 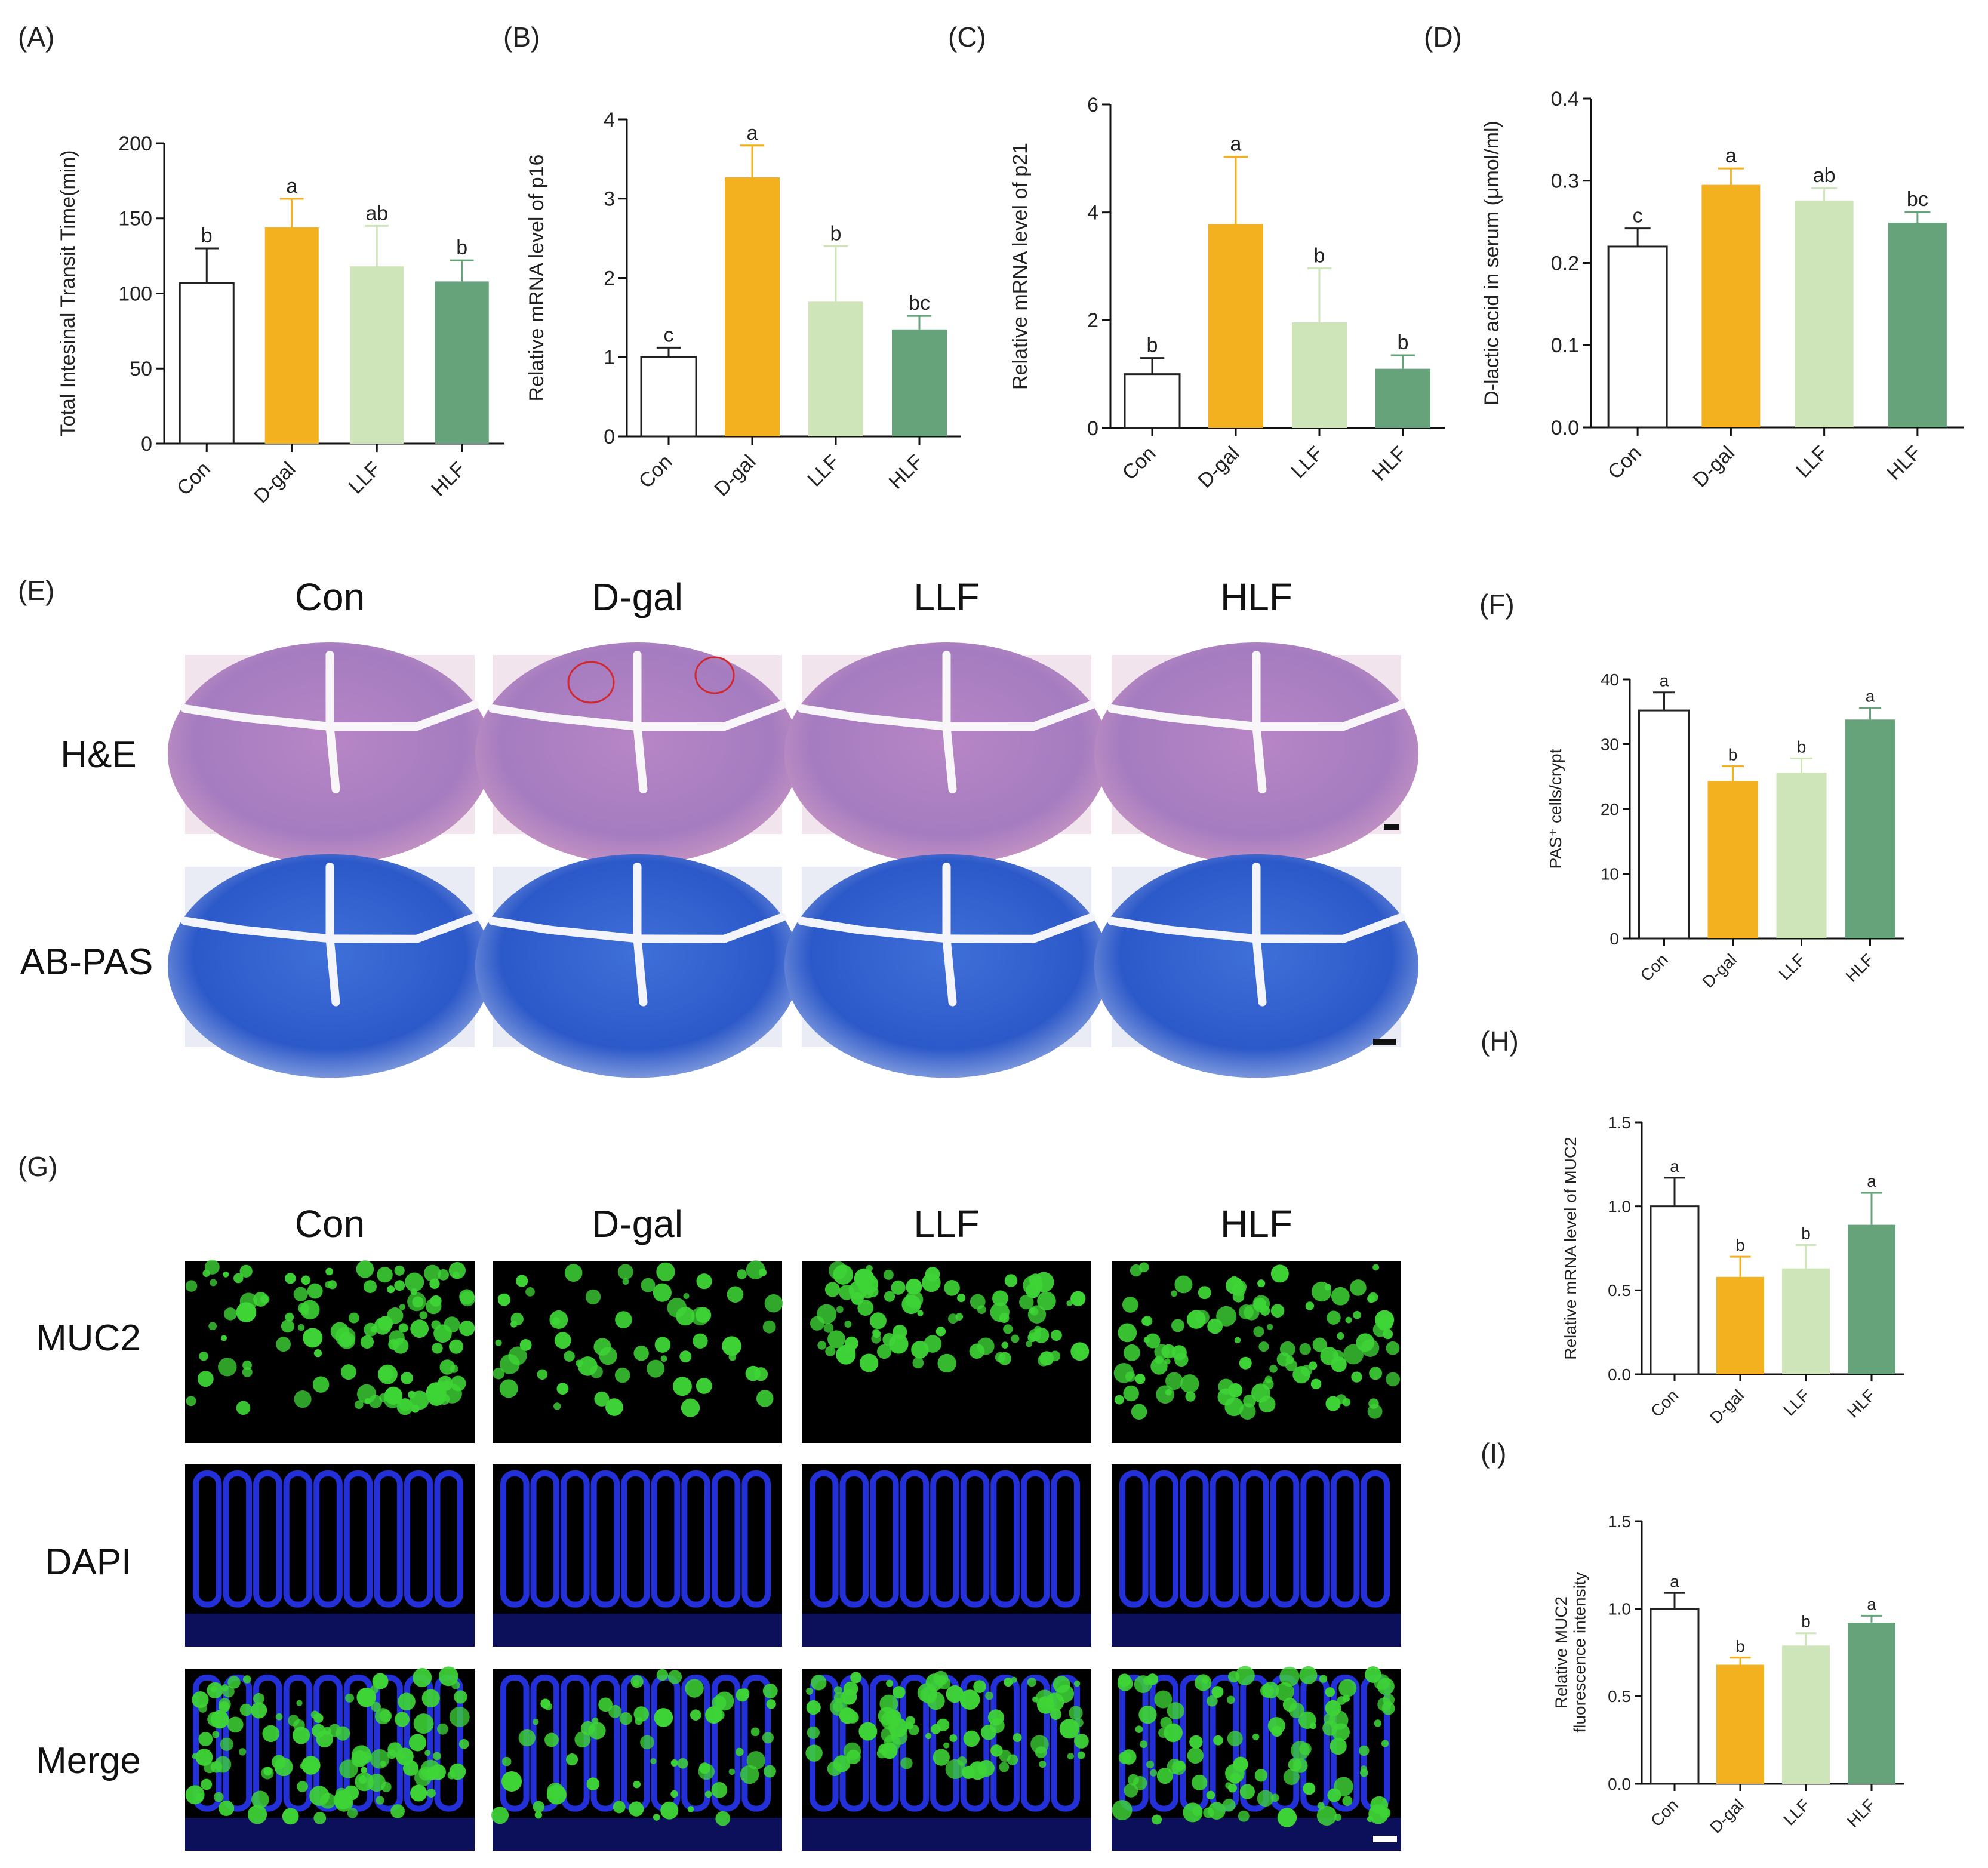 What do you see at coordinates (214, 713) in the screenshot?
I see `he-con-lumen` at bounding box center [214, 713].